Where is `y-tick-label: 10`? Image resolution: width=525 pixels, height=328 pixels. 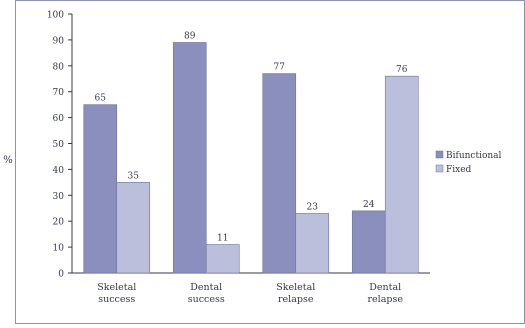
y-tick-label: 10 is located at coordinates (59, 249).